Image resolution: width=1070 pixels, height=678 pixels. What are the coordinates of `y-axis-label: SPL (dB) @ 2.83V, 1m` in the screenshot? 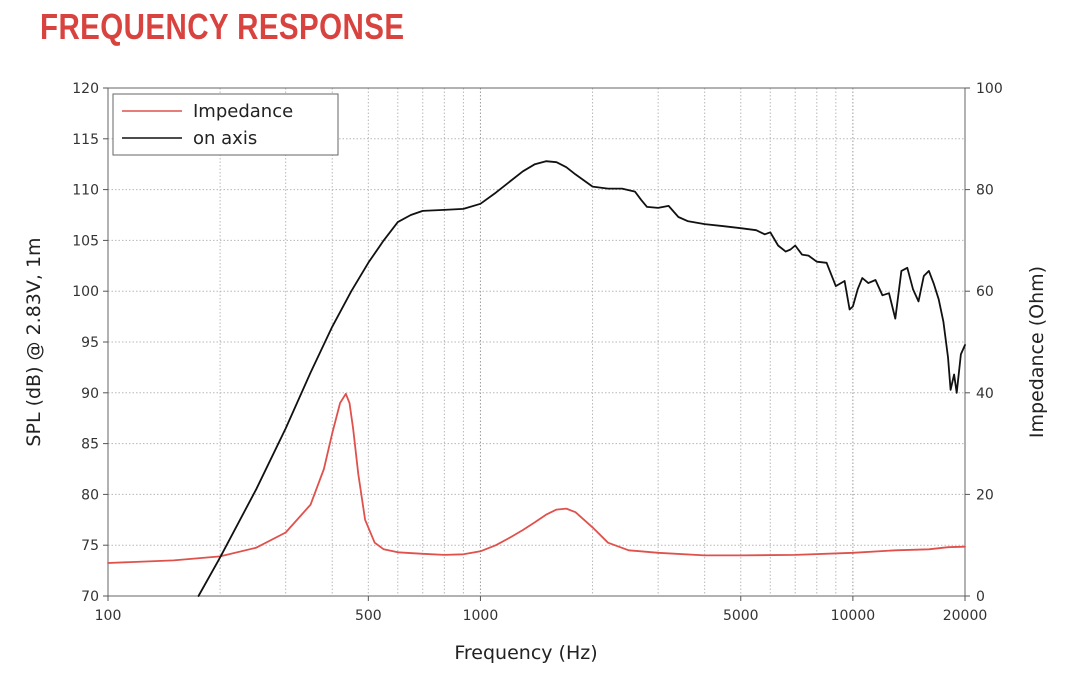 It's located at (34, 341).